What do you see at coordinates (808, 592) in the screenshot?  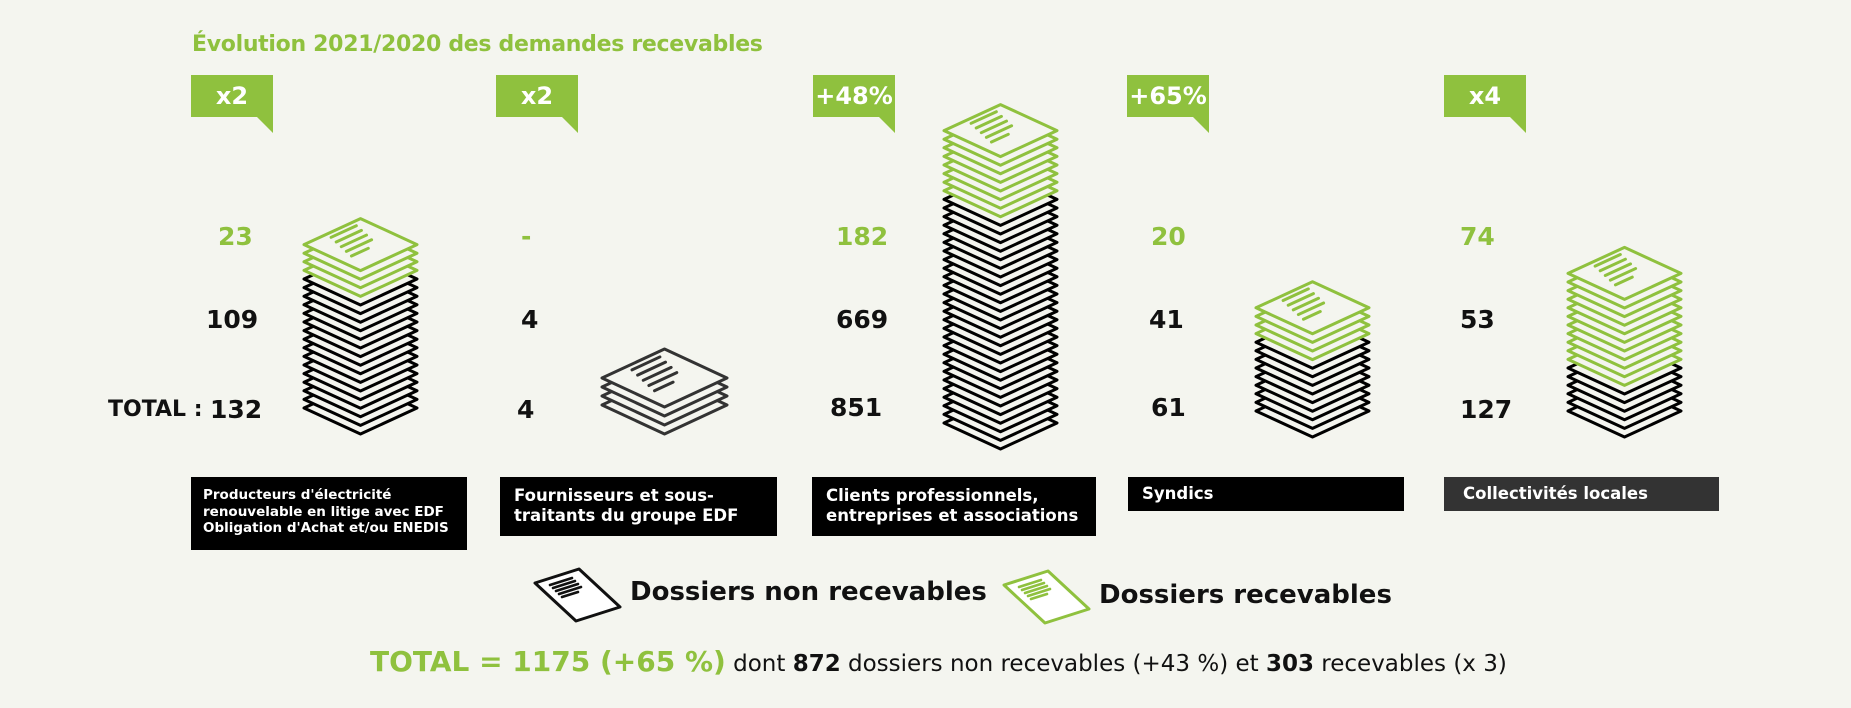 I see `legend-non-recevables-label: Dossiers non recevables` at bounding box center [808, 592].